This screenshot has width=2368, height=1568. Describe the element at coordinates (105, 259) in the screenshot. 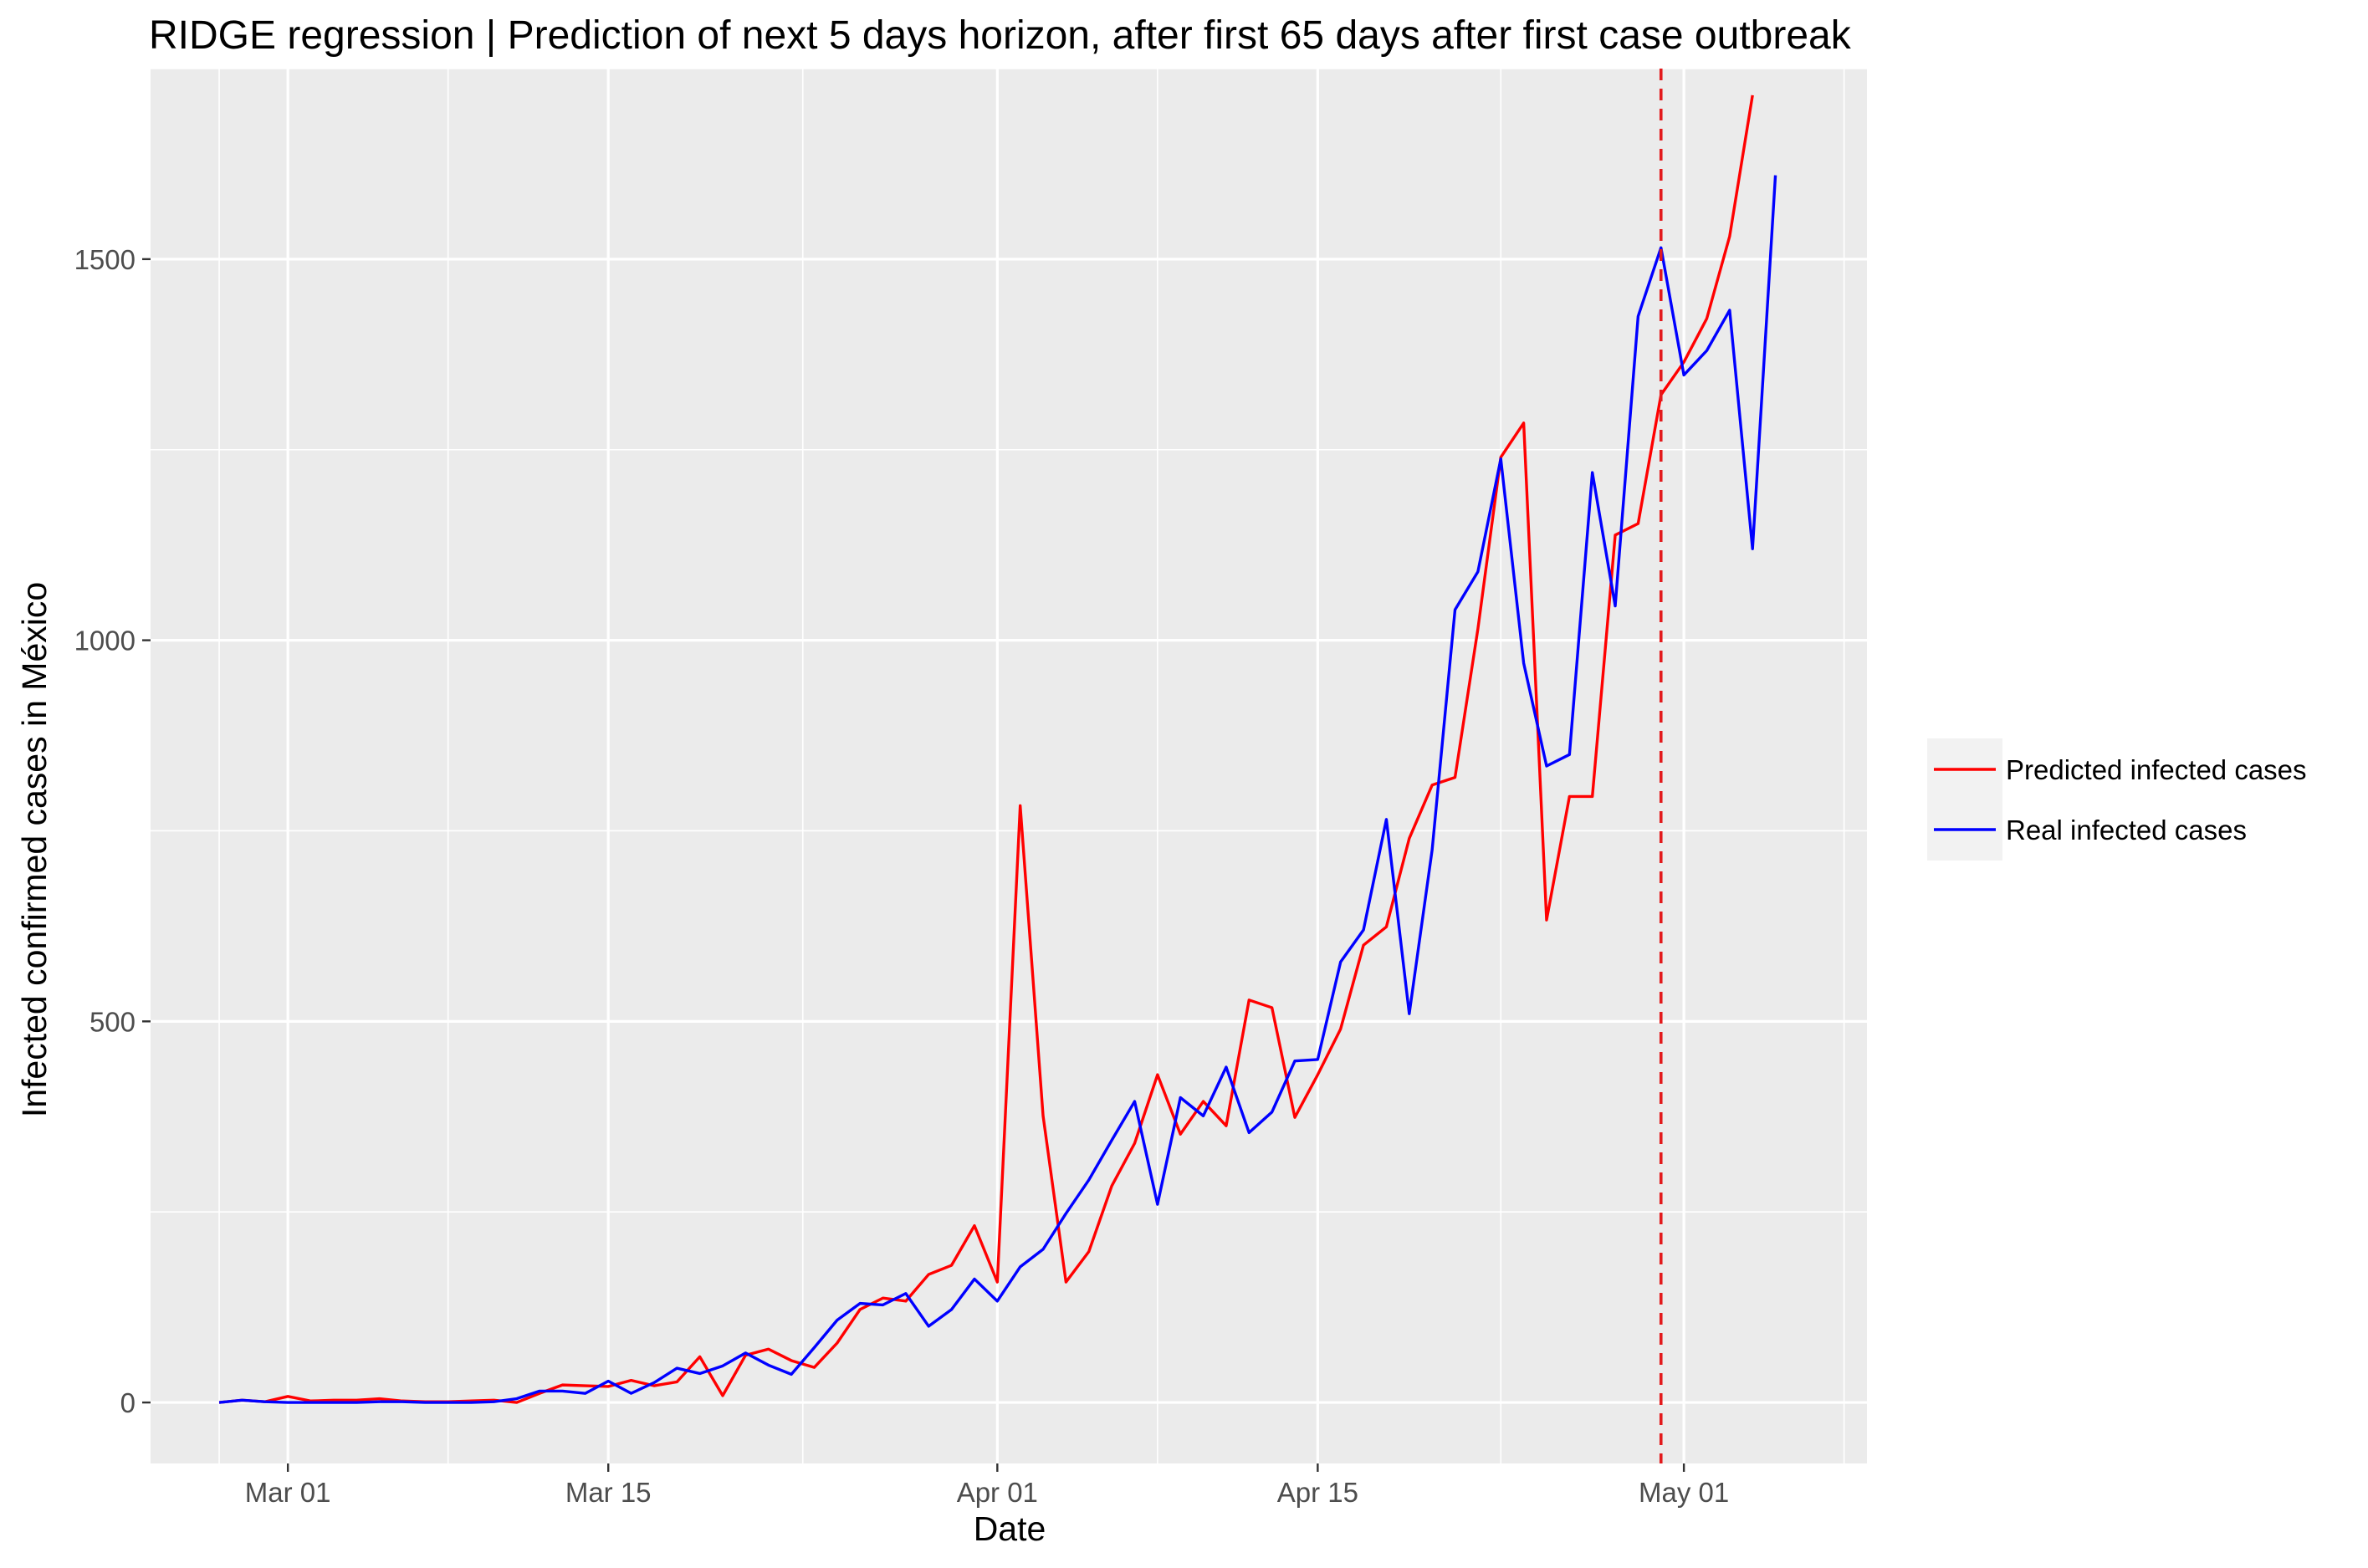

I see `y-tick-label: 1500` at that location.